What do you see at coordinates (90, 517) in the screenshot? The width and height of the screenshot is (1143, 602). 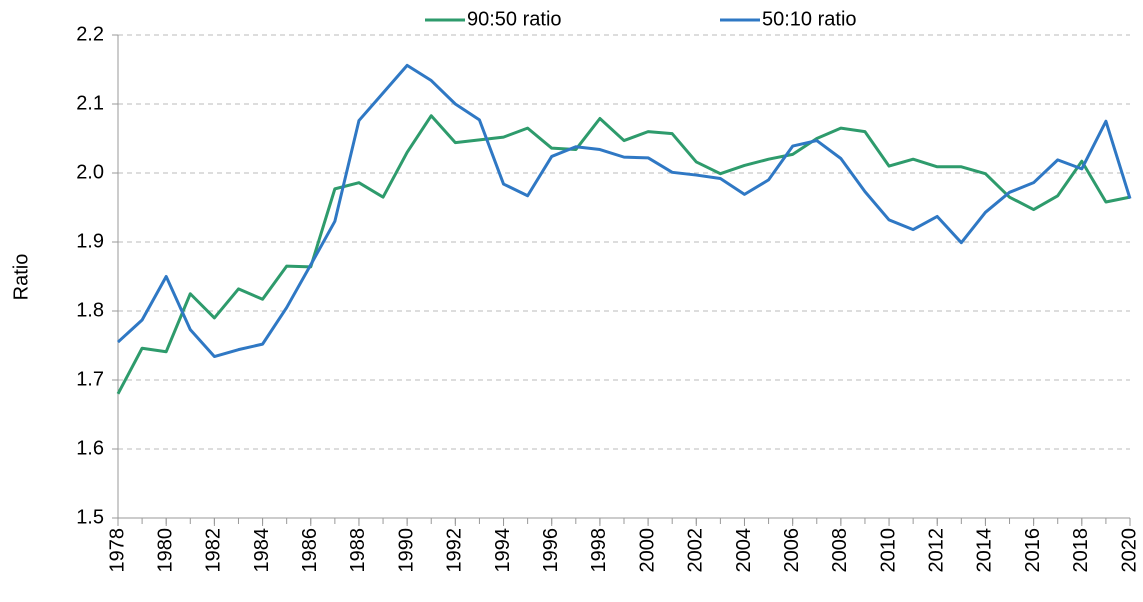 I see `y-tick-label: 1.5` at bounding box center [90, 517].